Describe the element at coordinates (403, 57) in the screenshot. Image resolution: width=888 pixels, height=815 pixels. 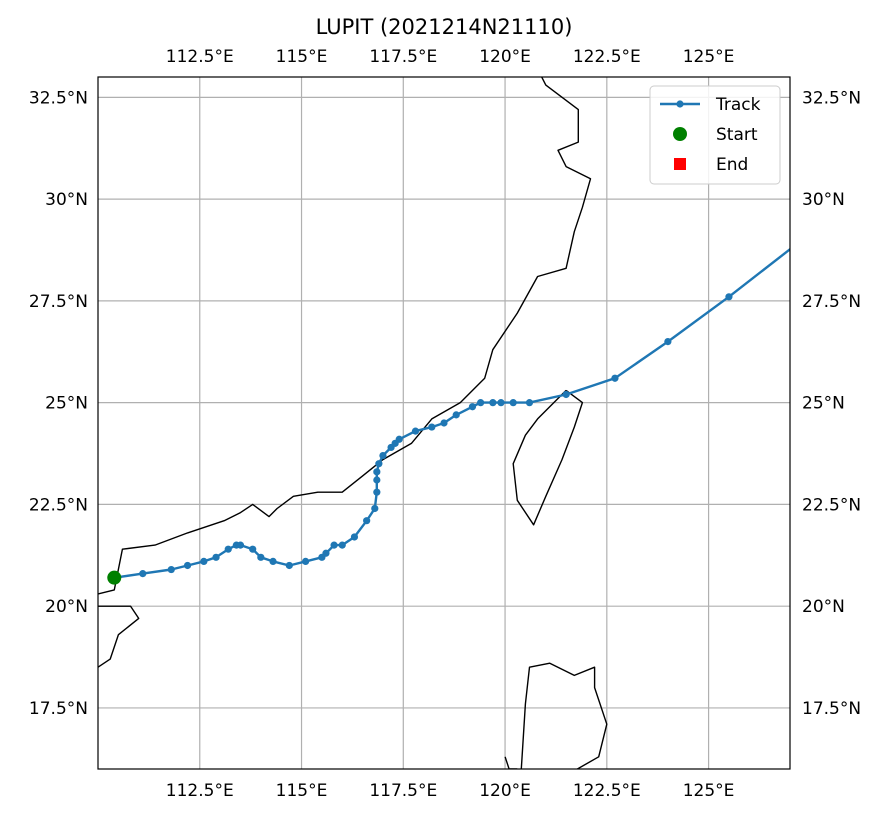
I see `tick-label-top-2: 117.5°E` at that location.